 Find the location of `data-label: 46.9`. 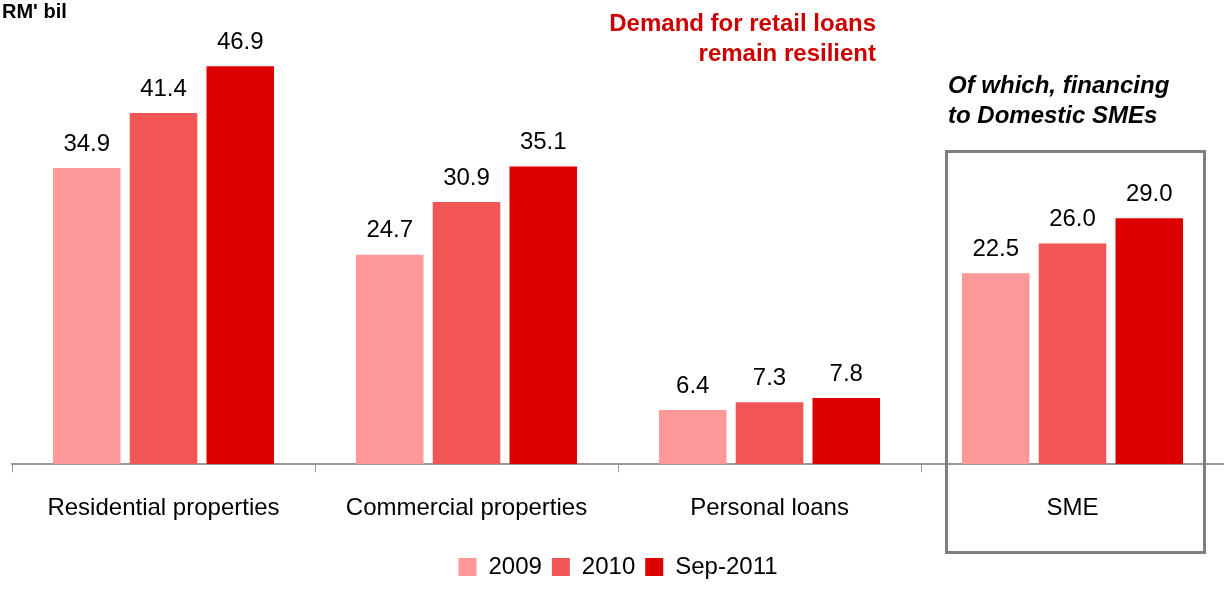

data-label: 46.9 is located at coordinates (240, 40).